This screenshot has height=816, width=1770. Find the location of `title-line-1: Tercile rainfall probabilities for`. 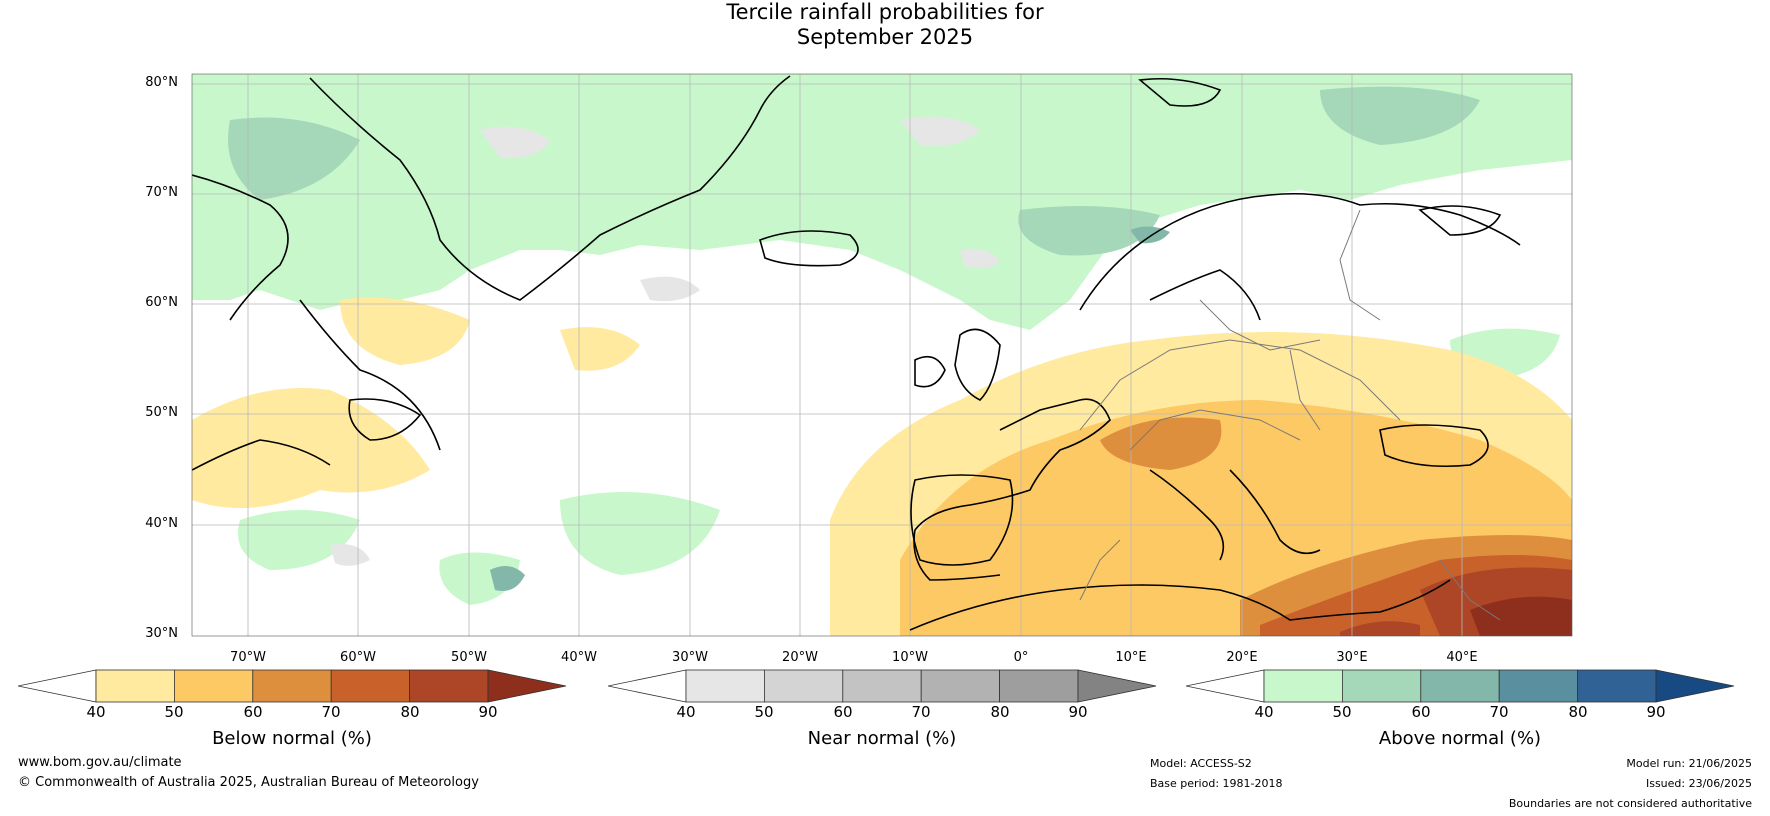

title-line-1: Tercile rainfall probabilities for is located at coordinates (885, 12).